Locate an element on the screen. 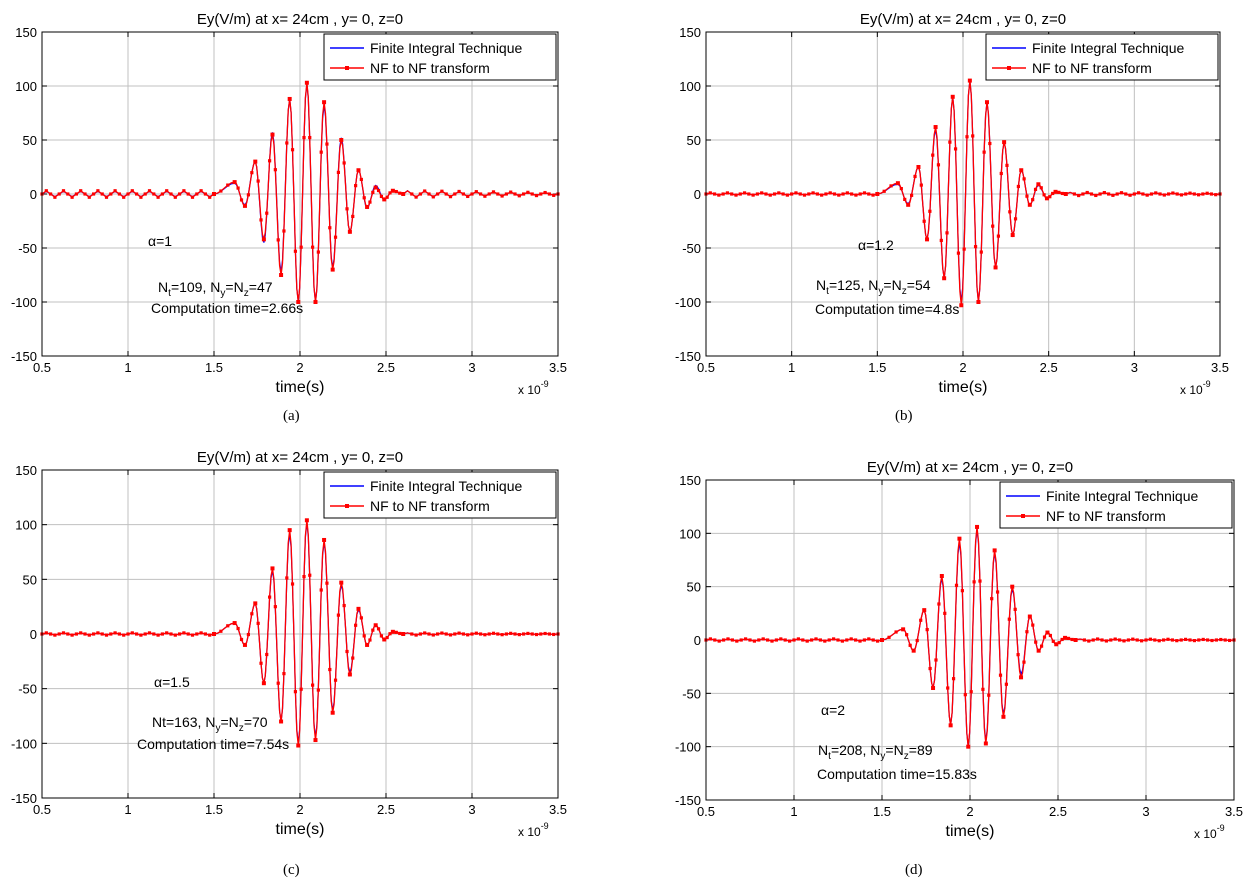 The width and height of the screenshot is (1257, 891). legend-marker-a is located at coordinates (347, 68).